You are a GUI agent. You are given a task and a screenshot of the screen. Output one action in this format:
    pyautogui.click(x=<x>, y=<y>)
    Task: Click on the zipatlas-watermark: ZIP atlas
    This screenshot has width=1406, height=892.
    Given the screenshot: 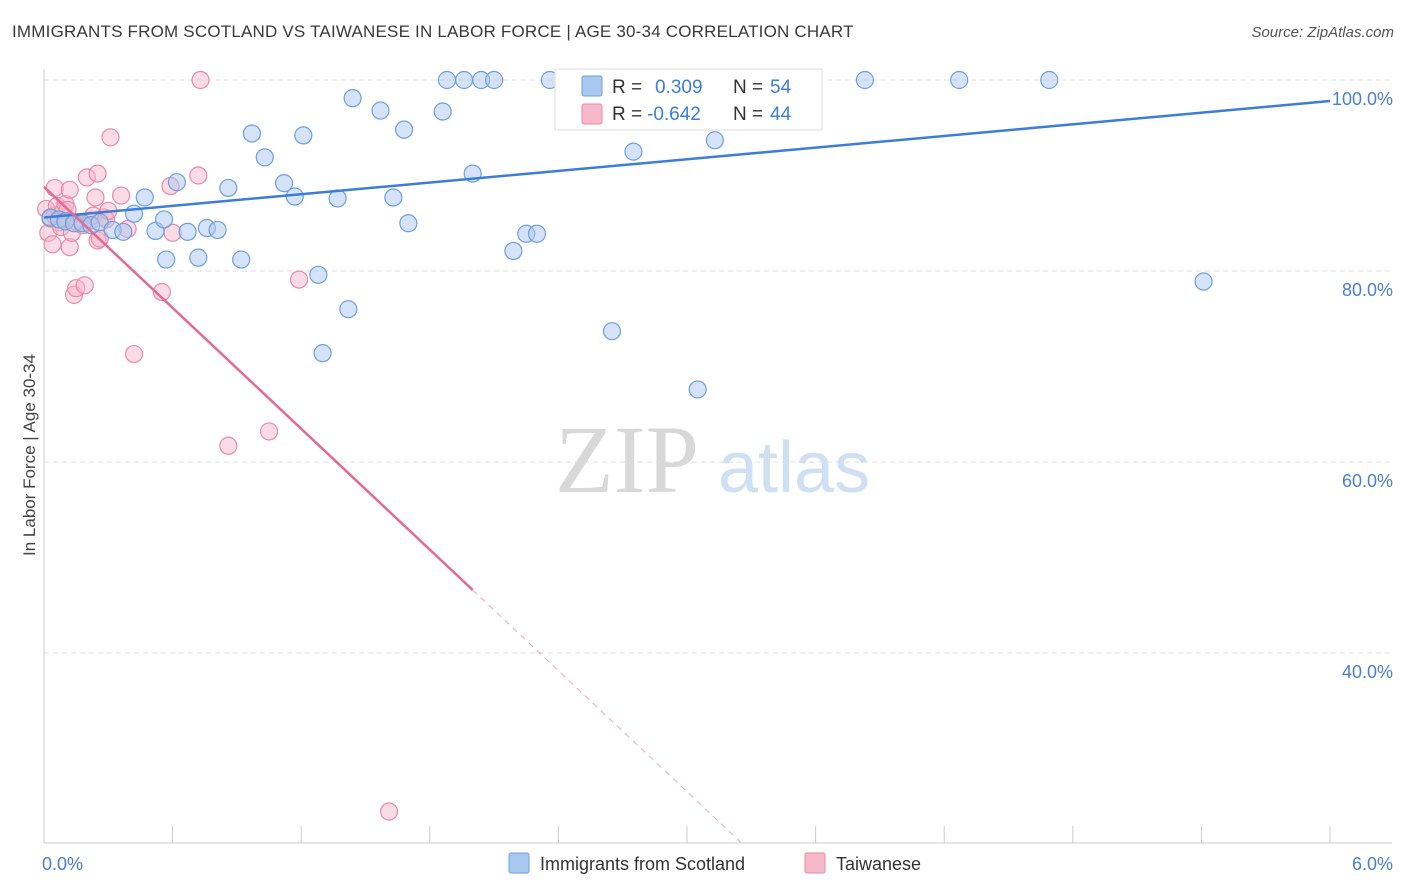 What is the action you would take?
    pyautogui.click(x=712, y=459)
    